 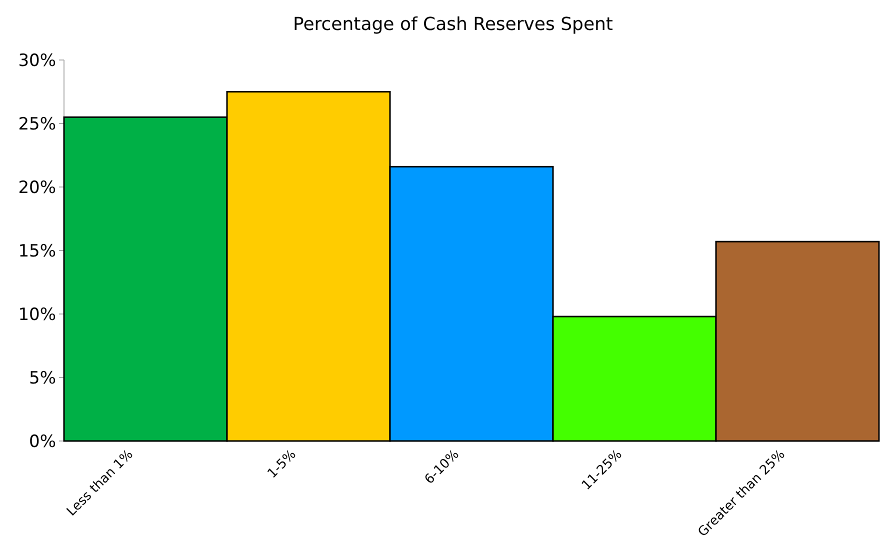 I want to click on y-tick-label: 25%, so click(x=37, y=124).